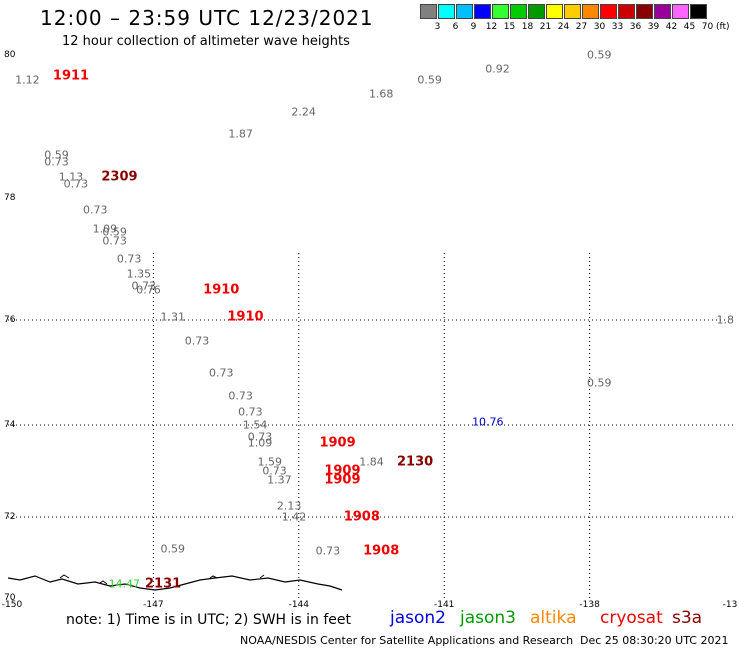 This screenshot has width=740, height=650. I want to click on map-title: 12:00 – 23:59 UTC 12/23/2021, so click(207, 18).